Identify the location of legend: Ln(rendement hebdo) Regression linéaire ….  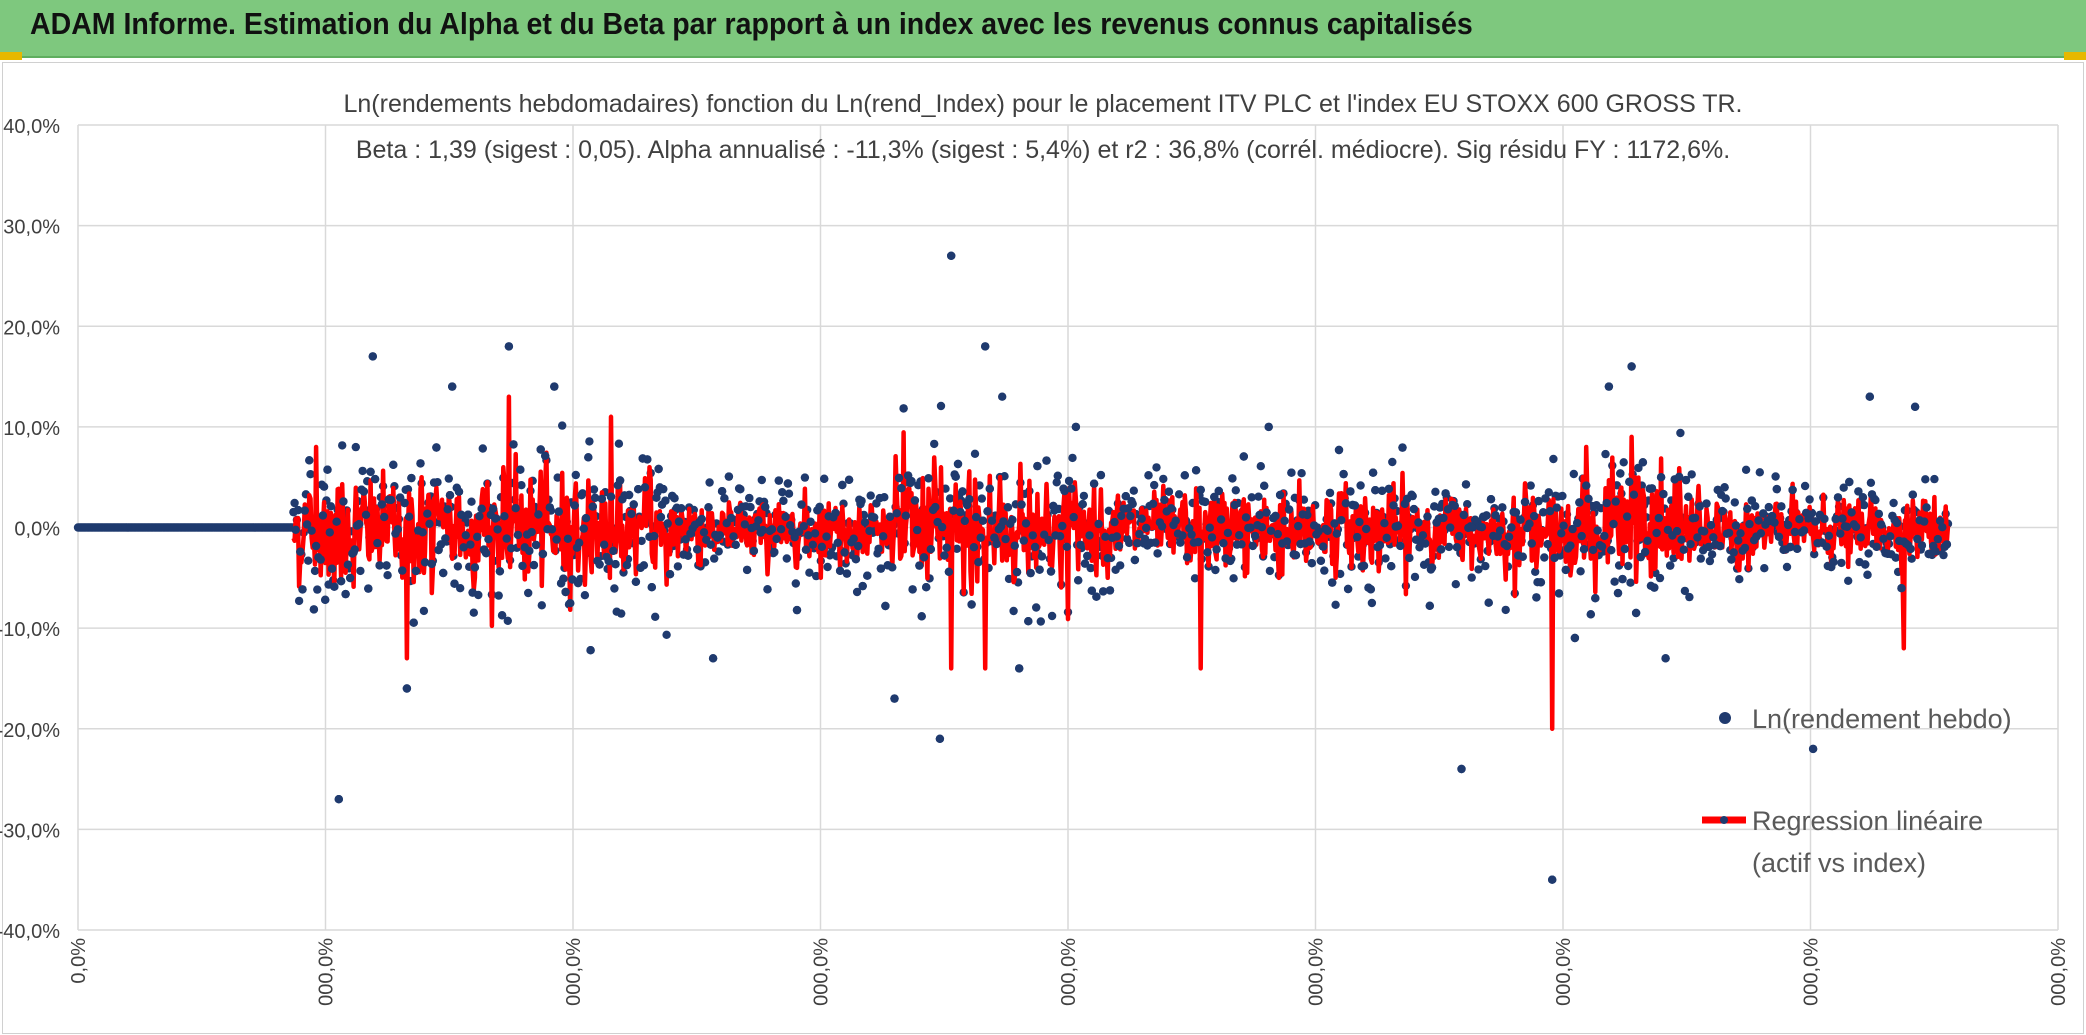
(1857, 791).